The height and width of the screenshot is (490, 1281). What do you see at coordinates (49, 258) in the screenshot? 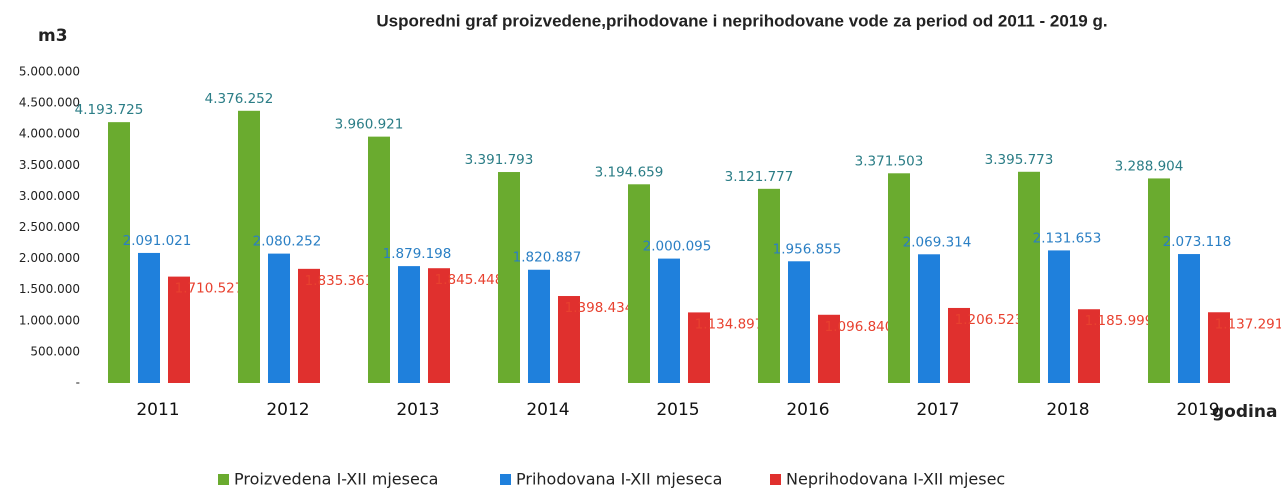
I see `y-tick-label: 2.000.000` at bounding box center [49, 258].